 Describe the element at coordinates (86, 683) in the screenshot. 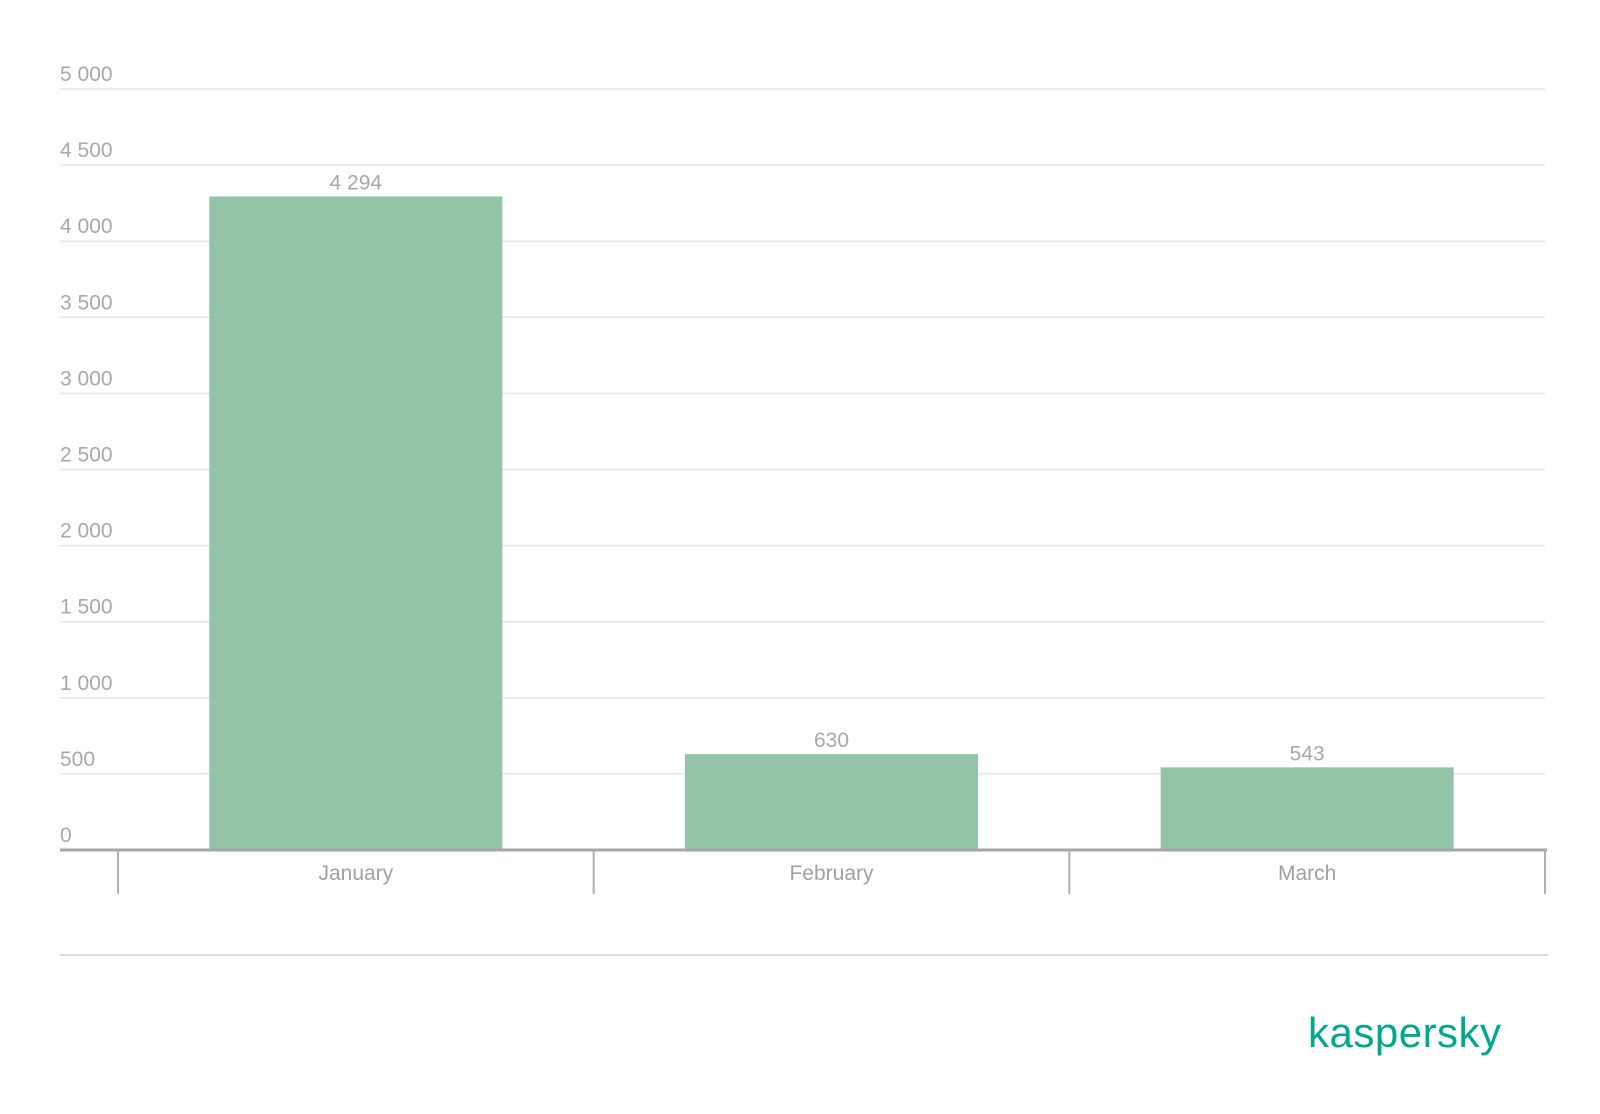

I see `y-tick-label: 1 000` at that location.